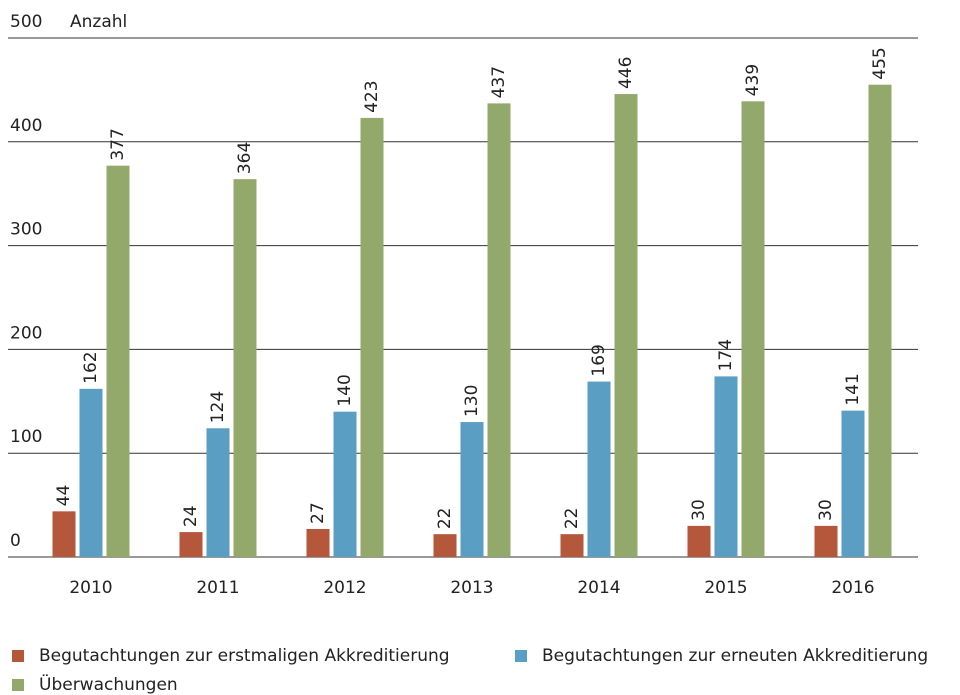 The height and width of the screenshot is (695, 960). What do you see at coordinates (108, 684) in the screenshot?
I see `legend-label: Überwachungen` at bounding box center [108, 684].